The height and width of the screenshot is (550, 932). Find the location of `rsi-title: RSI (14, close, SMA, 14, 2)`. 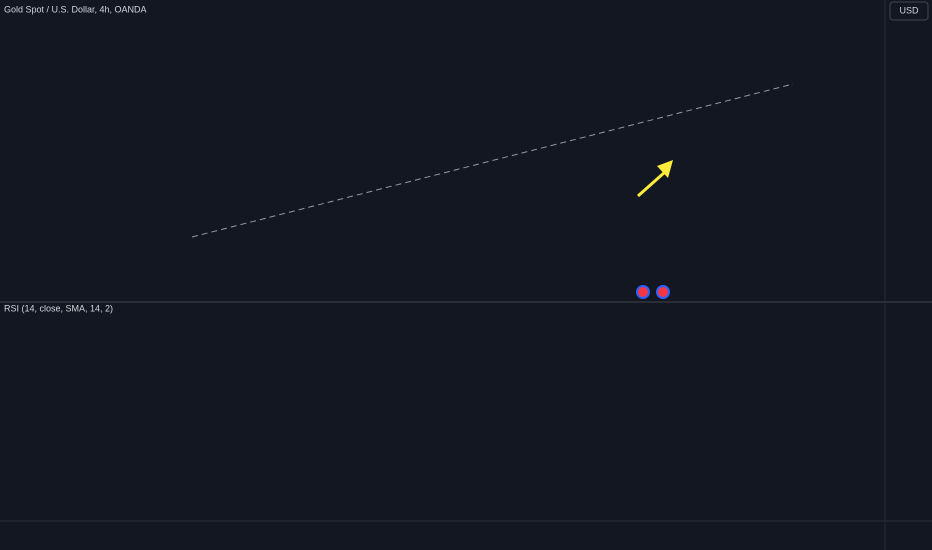

rsi-title: RSI (14, close, SMA, 14, 2) is located at coordinates (58, 308).